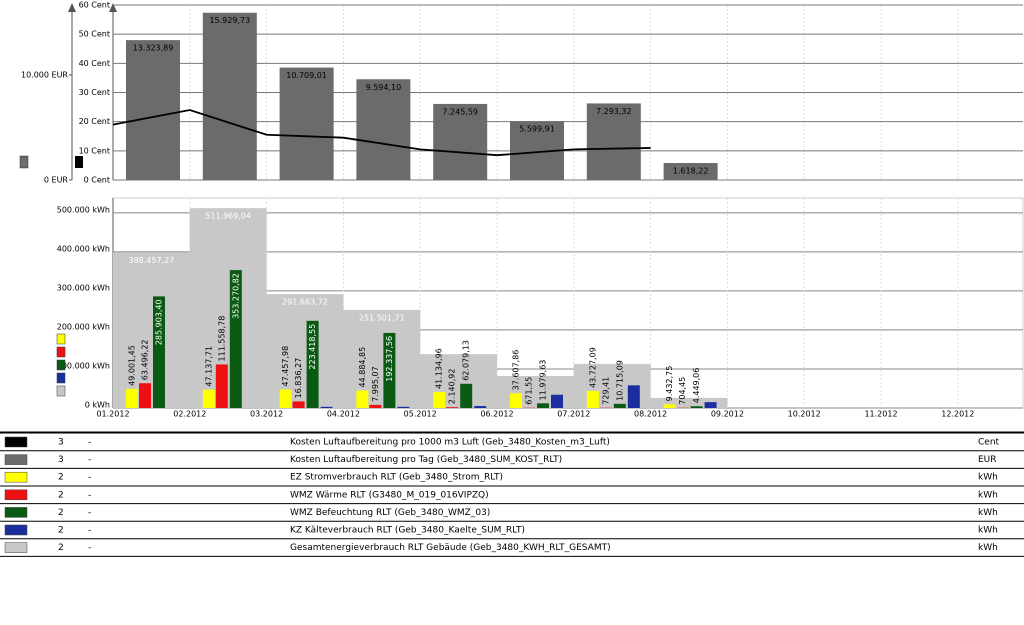 This screenshot has height=625, width=1024. Describe the element at coordinates (44, 75) in the screenshot. I see `y2-tick-label: 10.000 EUR` at that location.